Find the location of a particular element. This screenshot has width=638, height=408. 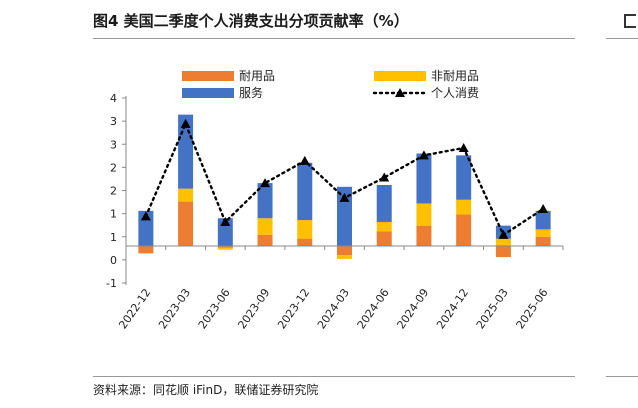

x-tick-label: 2023-03 is located at coordinates (174, 308).